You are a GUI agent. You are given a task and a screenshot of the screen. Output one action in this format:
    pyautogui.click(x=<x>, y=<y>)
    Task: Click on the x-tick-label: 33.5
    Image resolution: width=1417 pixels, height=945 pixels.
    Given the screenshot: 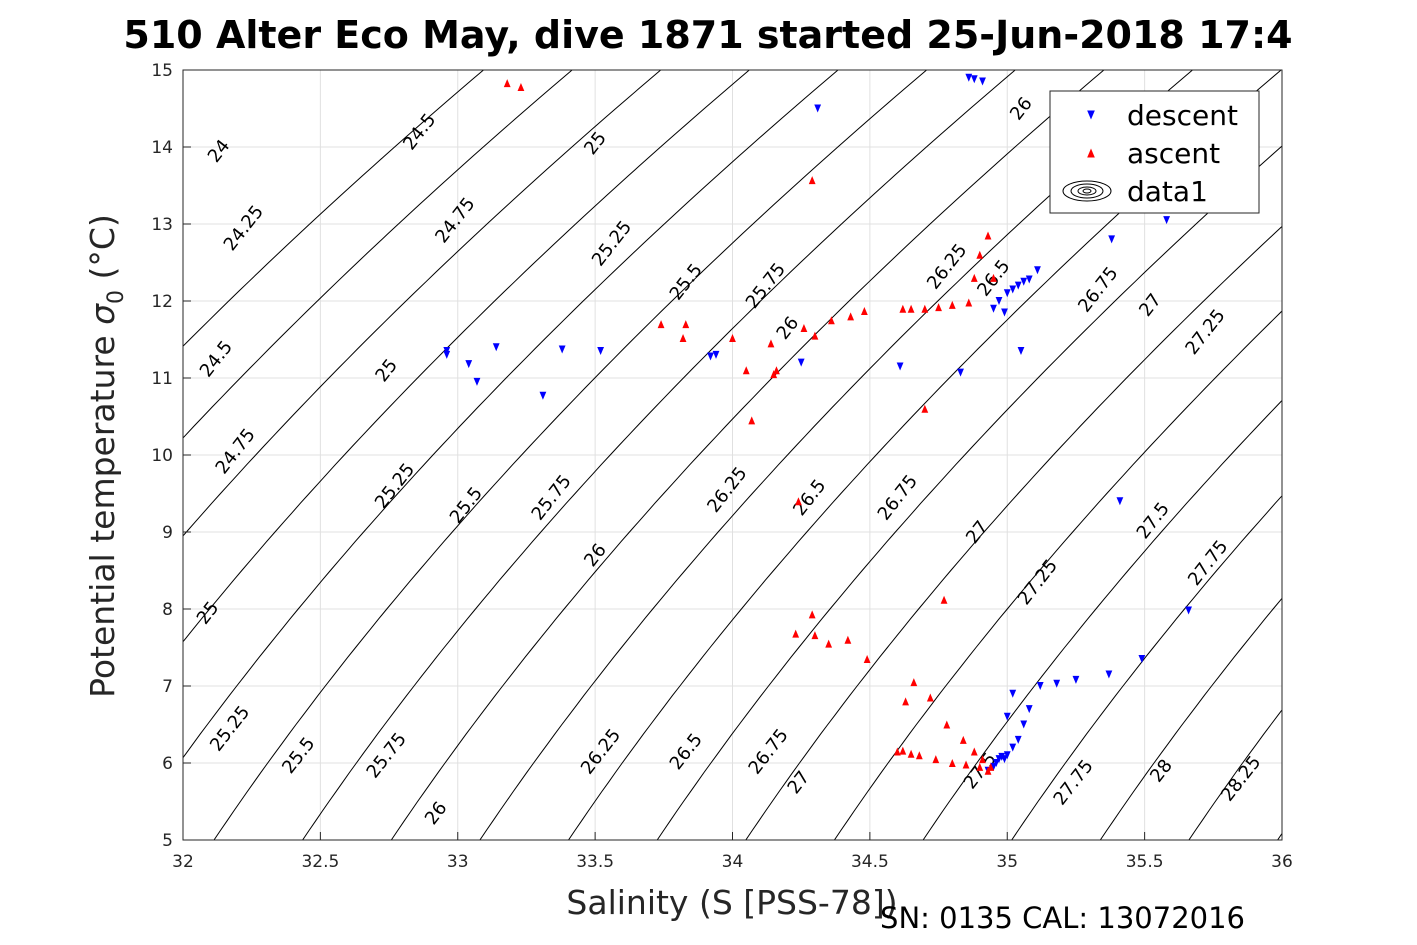 What is the action you would take?
    pyautogui.click(x=595, y=862)
    